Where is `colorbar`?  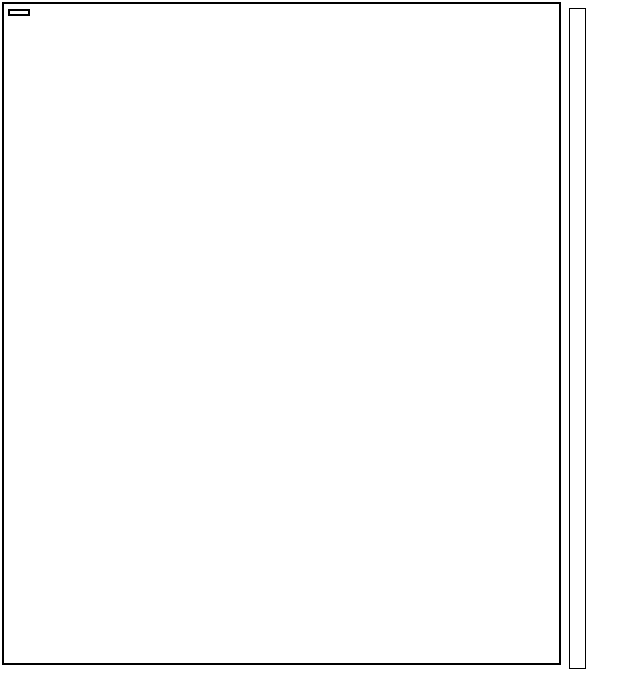 colorbar is located at coordinates (577, 338).